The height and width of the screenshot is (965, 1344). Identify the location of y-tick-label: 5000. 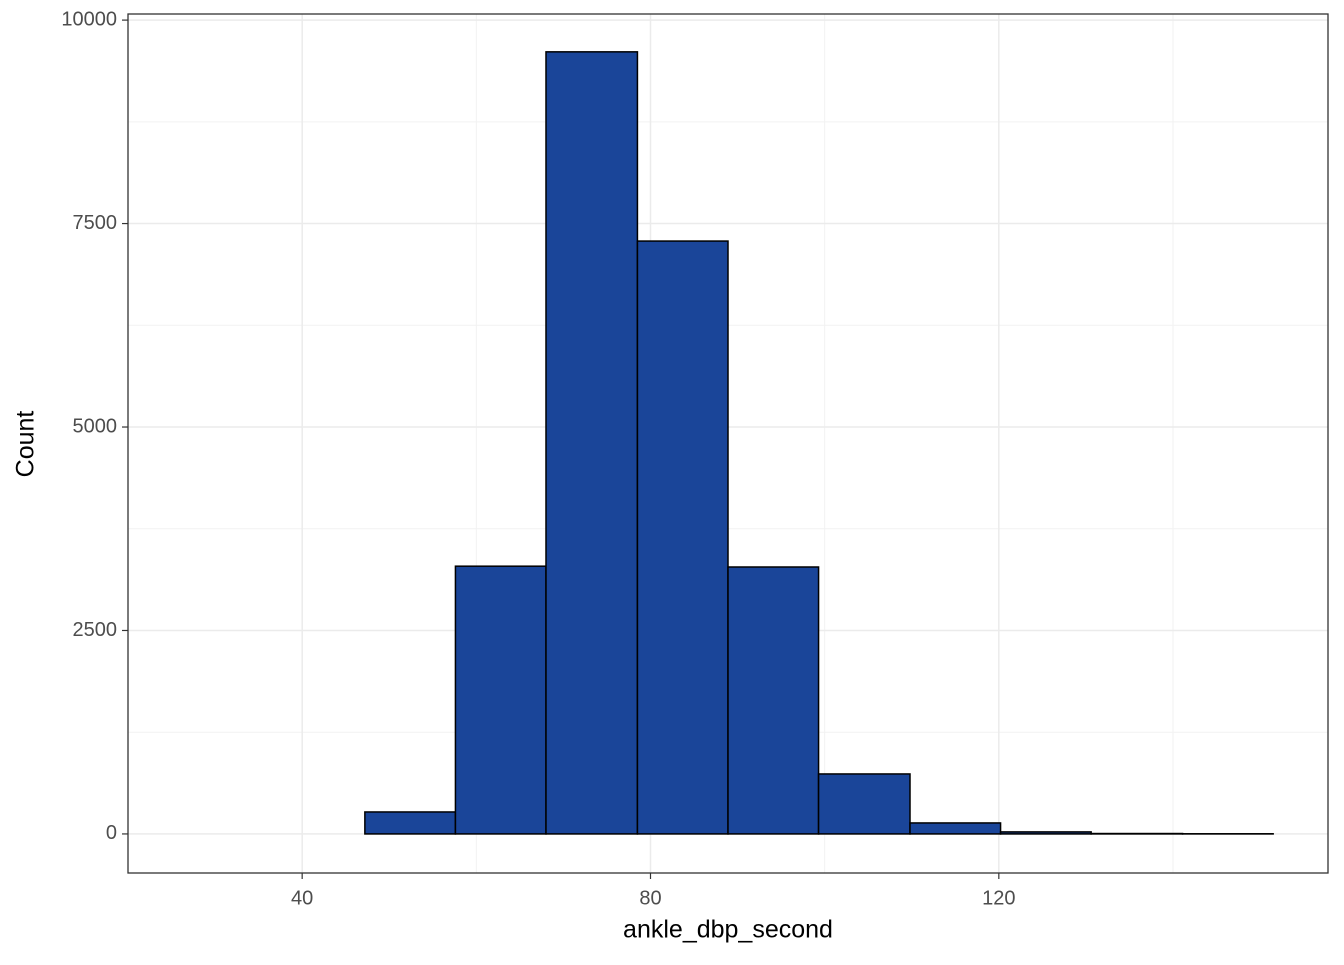
(95, 426).